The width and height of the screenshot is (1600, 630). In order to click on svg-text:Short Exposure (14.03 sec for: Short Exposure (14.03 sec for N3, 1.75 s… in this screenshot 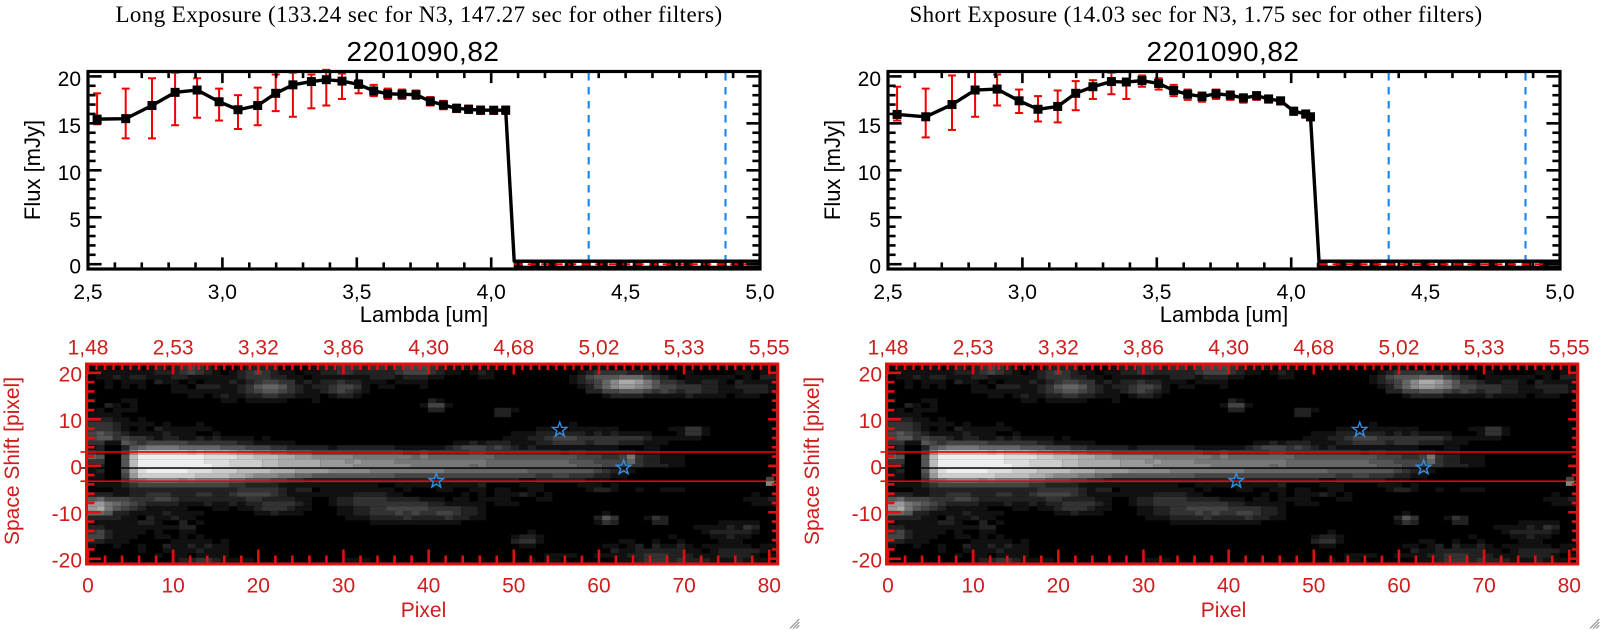, I will do `click(1195, 14)`.